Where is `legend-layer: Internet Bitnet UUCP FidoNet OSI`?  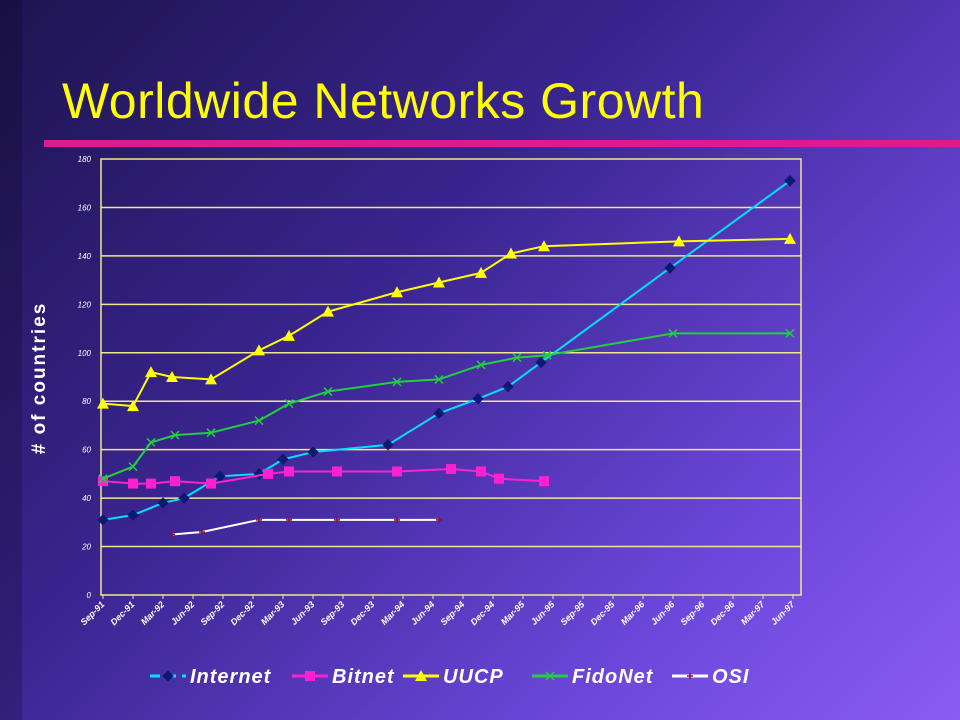
legend-layer: Internet Bitnet UUCP FidoNet OSI is located at coordinates (449, 677).